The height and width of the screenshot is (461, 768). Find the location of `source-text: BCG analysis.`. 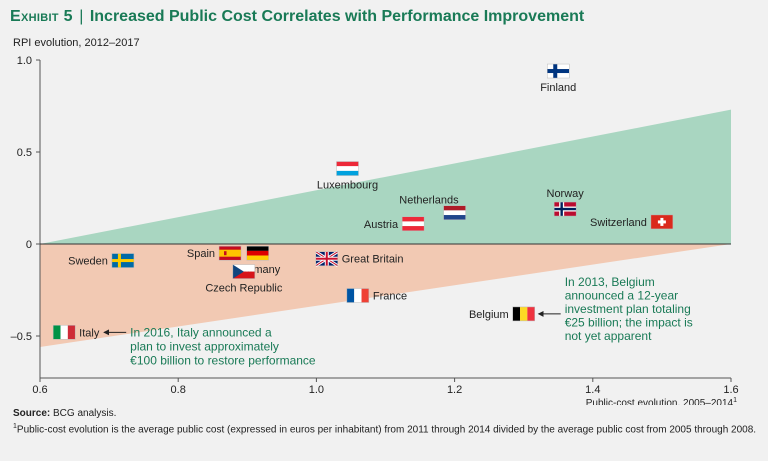

source-text: BCG analysis. is located at coordinates (85, 413).